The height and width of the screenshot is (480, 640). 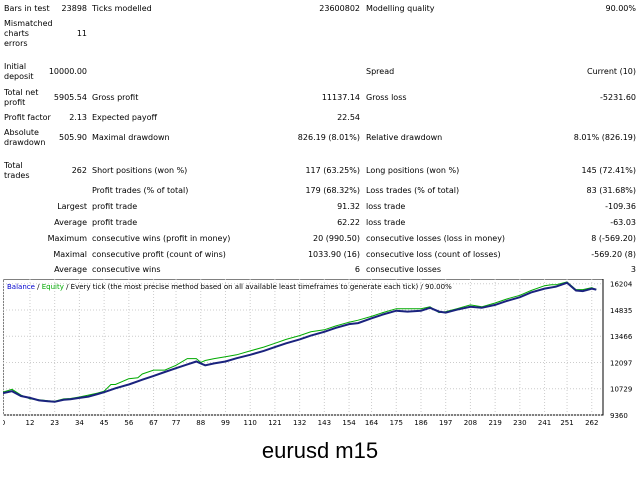 What do you see at coordinates (28, 23) in the screenshot?
I see `mismatched-label-1: Mismatched` at bounding box center [28, 23].